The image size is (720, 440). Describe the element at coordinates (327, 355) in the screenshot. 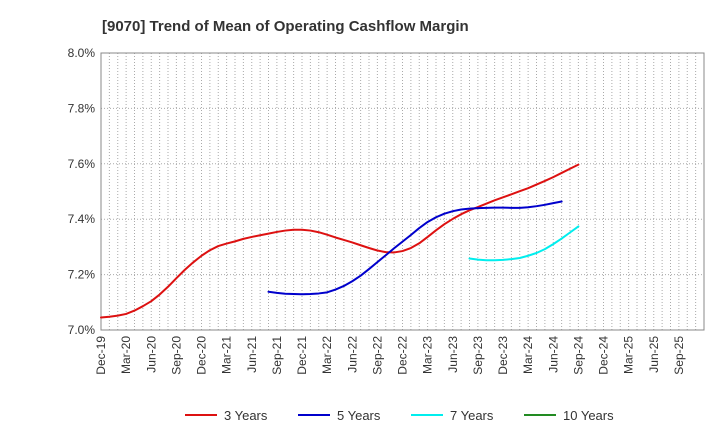

I see `x-tick-label: Mar-22` at that location.